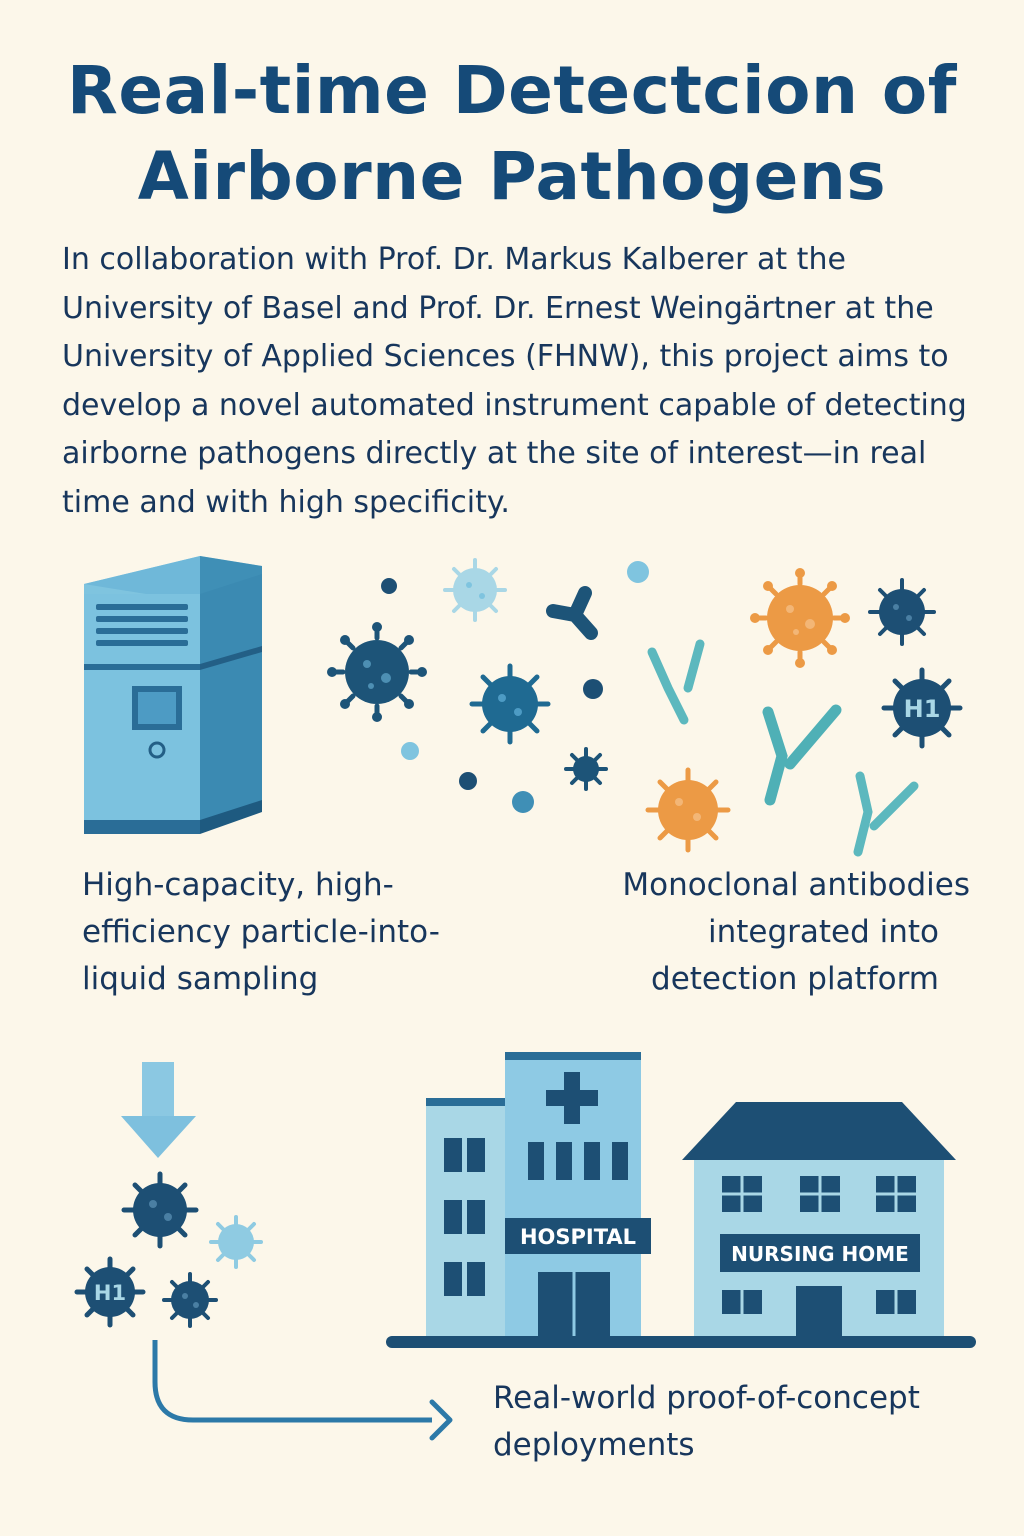 The width and height of the screenshot is (1024, 1536). What do you see at coordinates (795, 979) in the screenshot?
I see `antibodies-caption-line: detection platform` at bounding box center [795, 979].